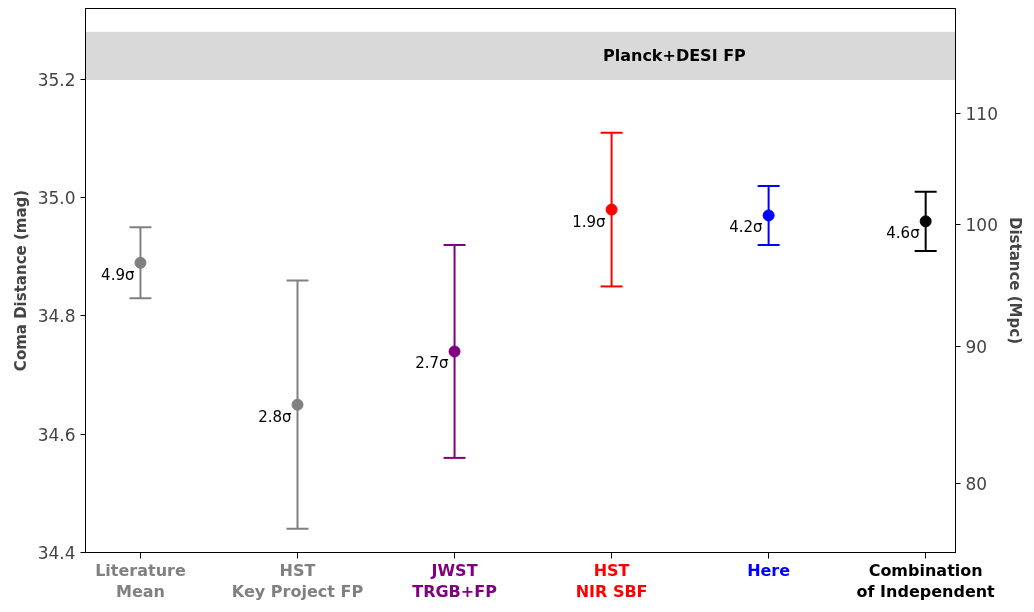 The width and height of the screenshot is (1034, 612). I want to click on annotation: 2.7σ, so click(432, 363).